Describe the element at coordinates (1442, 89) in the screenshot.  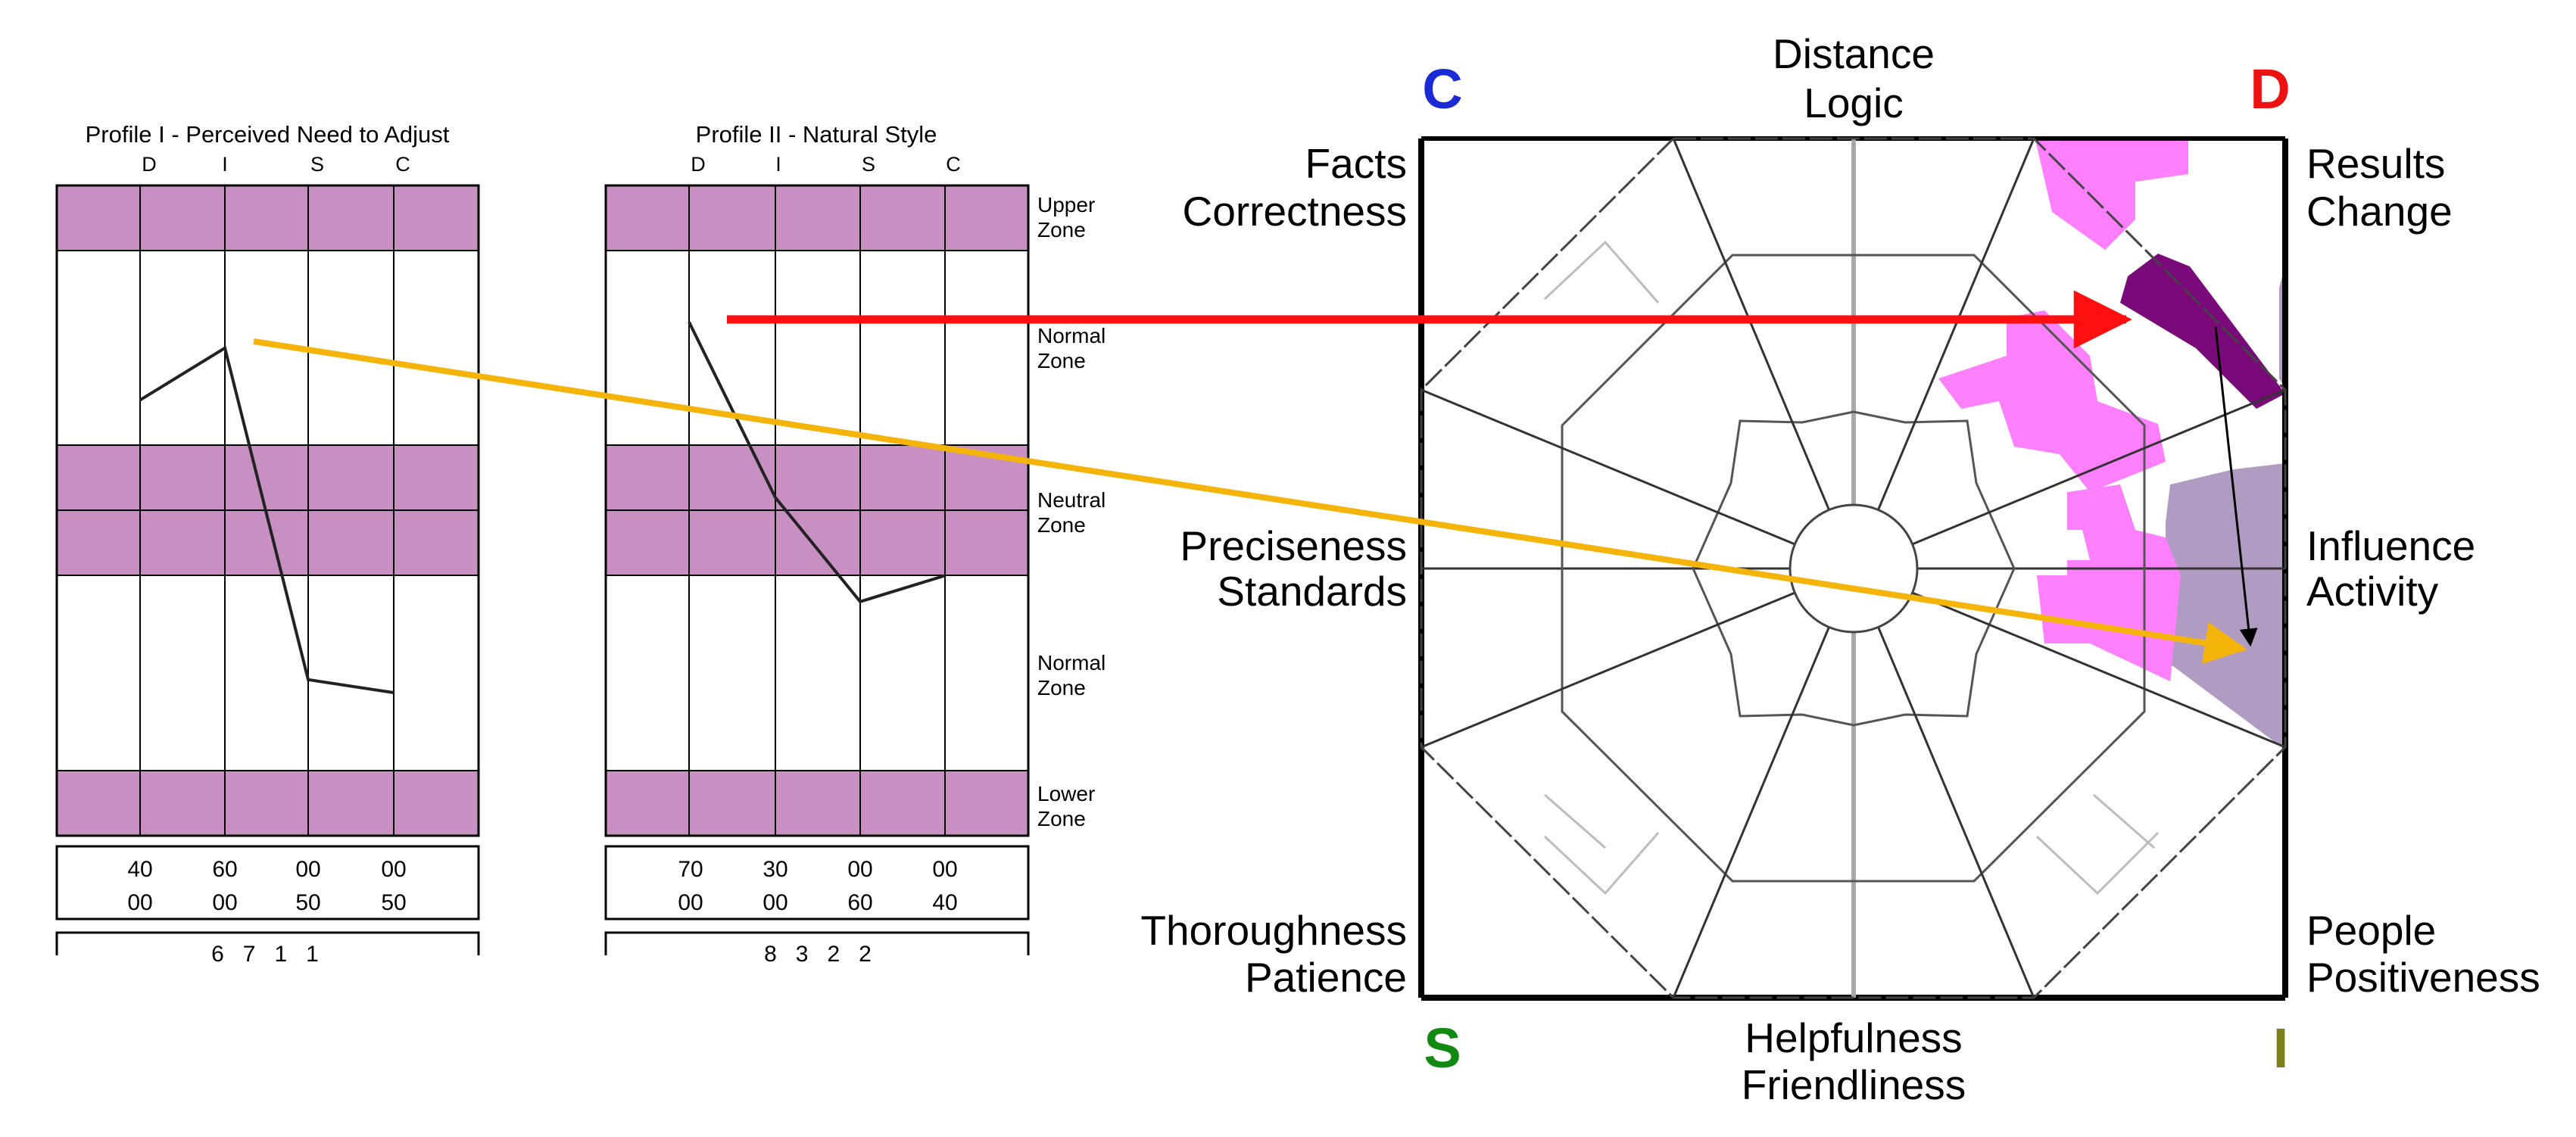
I see `corner-c-label: C` at that location.